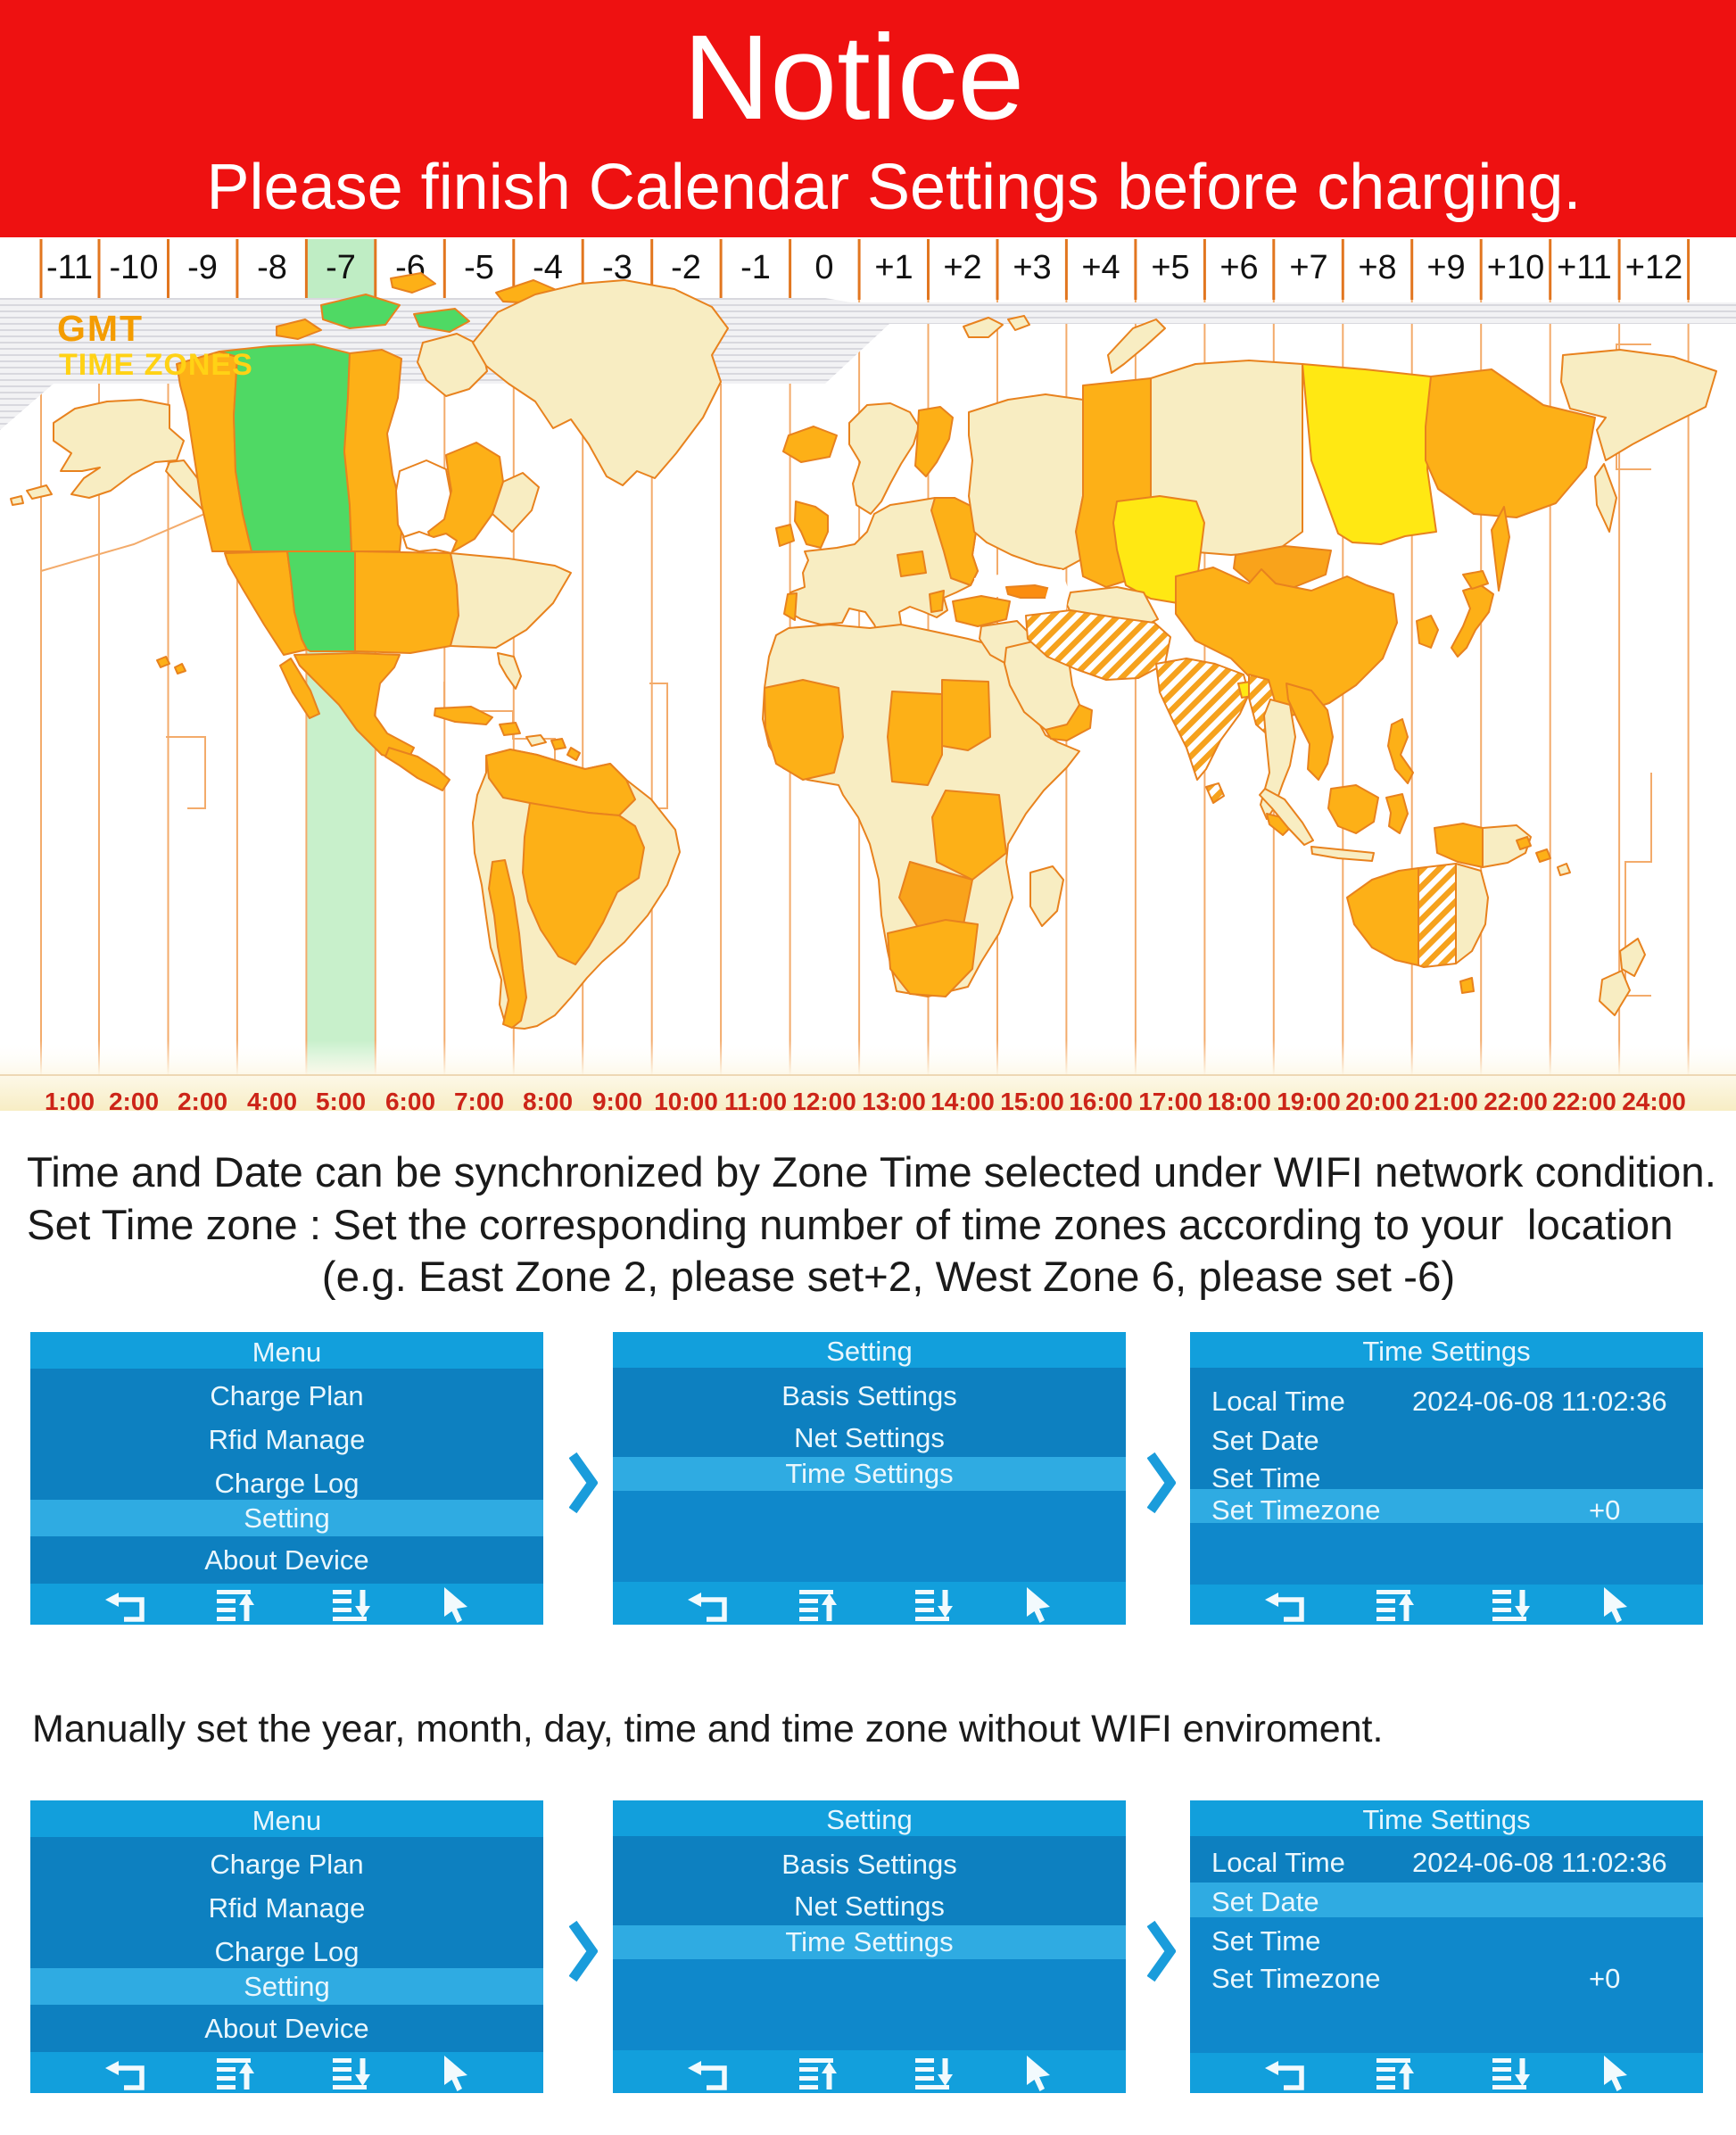  Describe the element at coordinates (1100, 267) in the screenshot. I see `svg-text: +4` at that location.